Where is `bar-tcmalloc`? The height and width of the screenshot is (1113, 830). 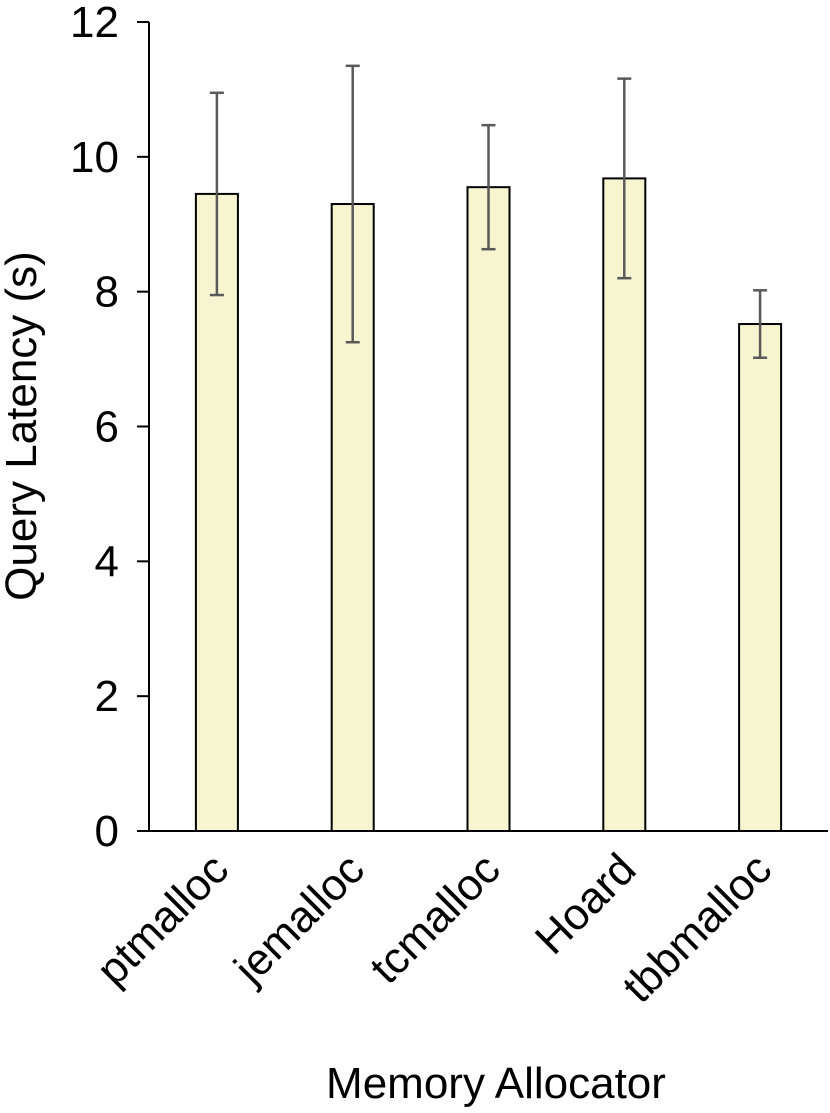
bar-tcmalloc is located at coordinates (488, 509).